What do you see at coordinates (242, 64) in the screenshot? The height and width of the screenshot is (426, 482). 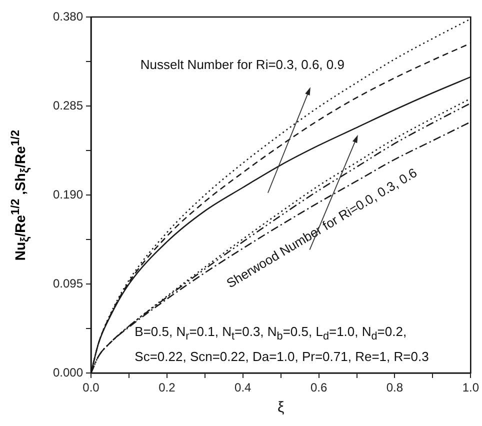 I see `annotation: Nusselt Number for Ri=0.3, 0.6, 0.9` at bounding box center [242, 64].